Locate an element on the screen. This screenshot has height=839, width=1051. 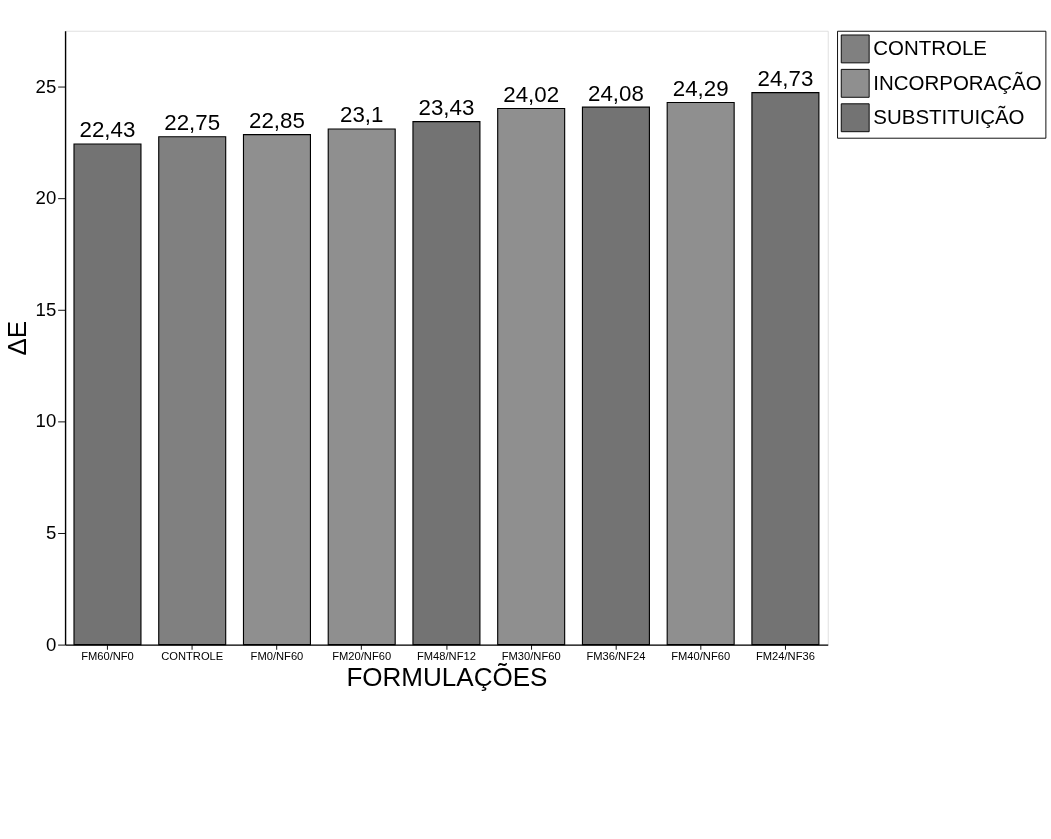
x-tick-label: FM40/NF60 is located at coordinates (701, 655).